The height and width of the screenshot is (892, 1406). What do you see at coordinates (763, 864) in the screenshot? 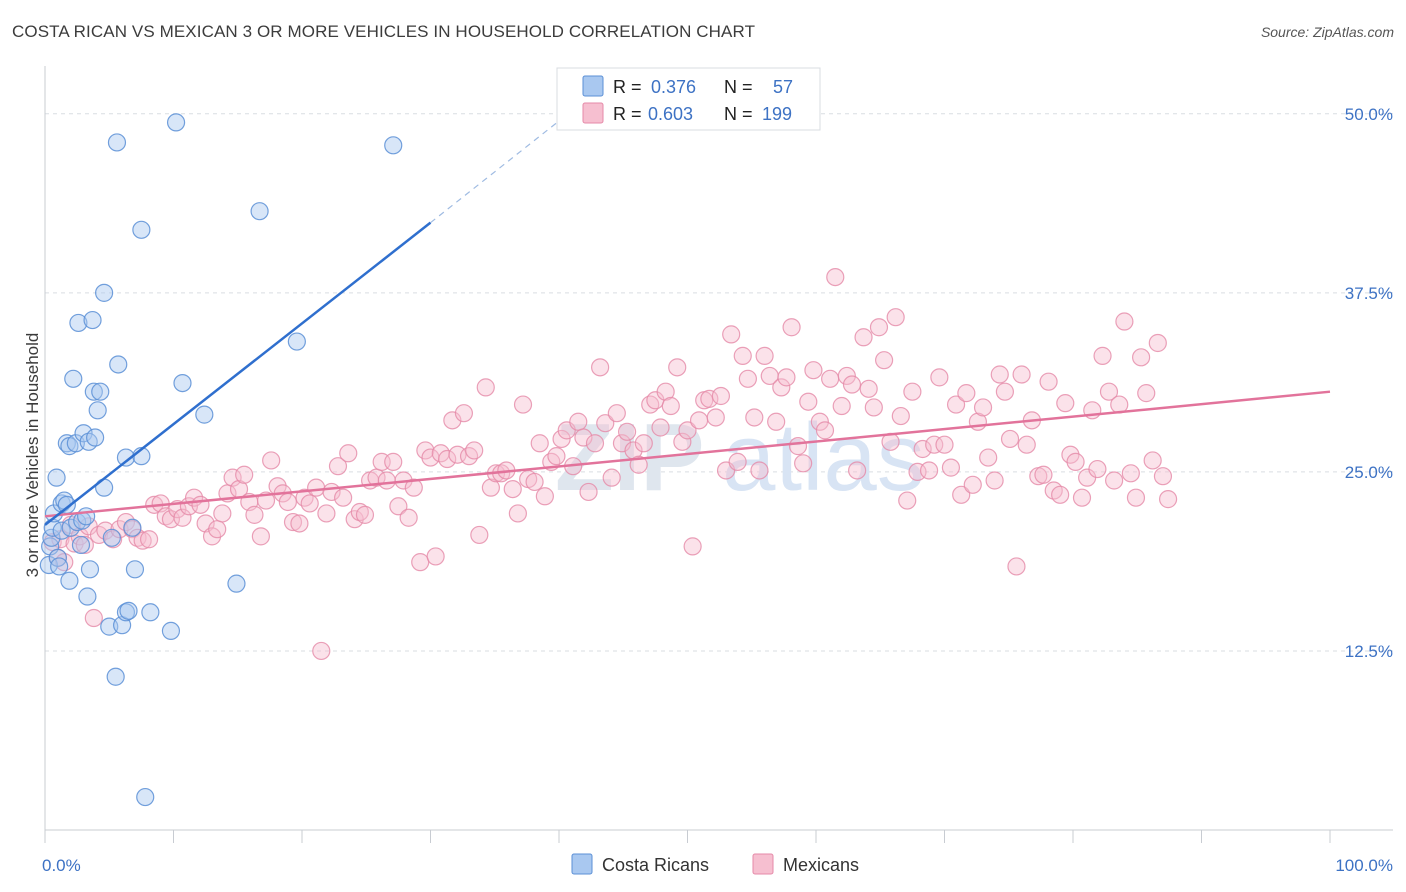
I see `bottom-legend-swatch-mexicans` at bounding box center [763, 864].